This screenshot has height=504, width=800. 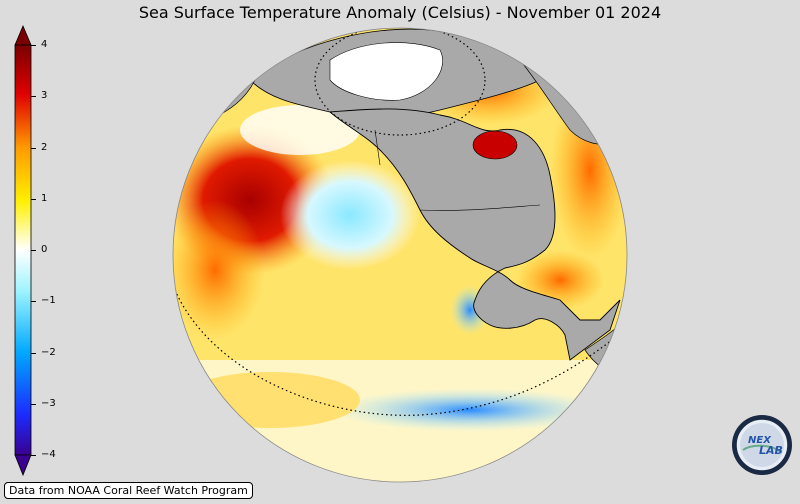 I want to click on nex-lab-logo: NEX LAB, so click(x=762, y=445).